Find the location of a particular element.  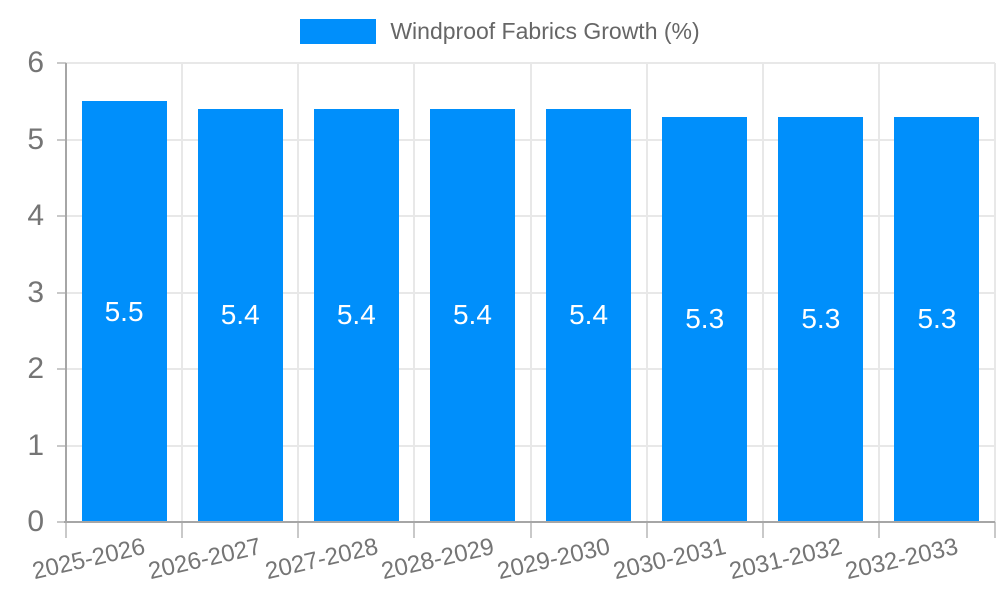

legend-label: Windproof Fabrics Growth (%) is located at coordinates (545, 31).